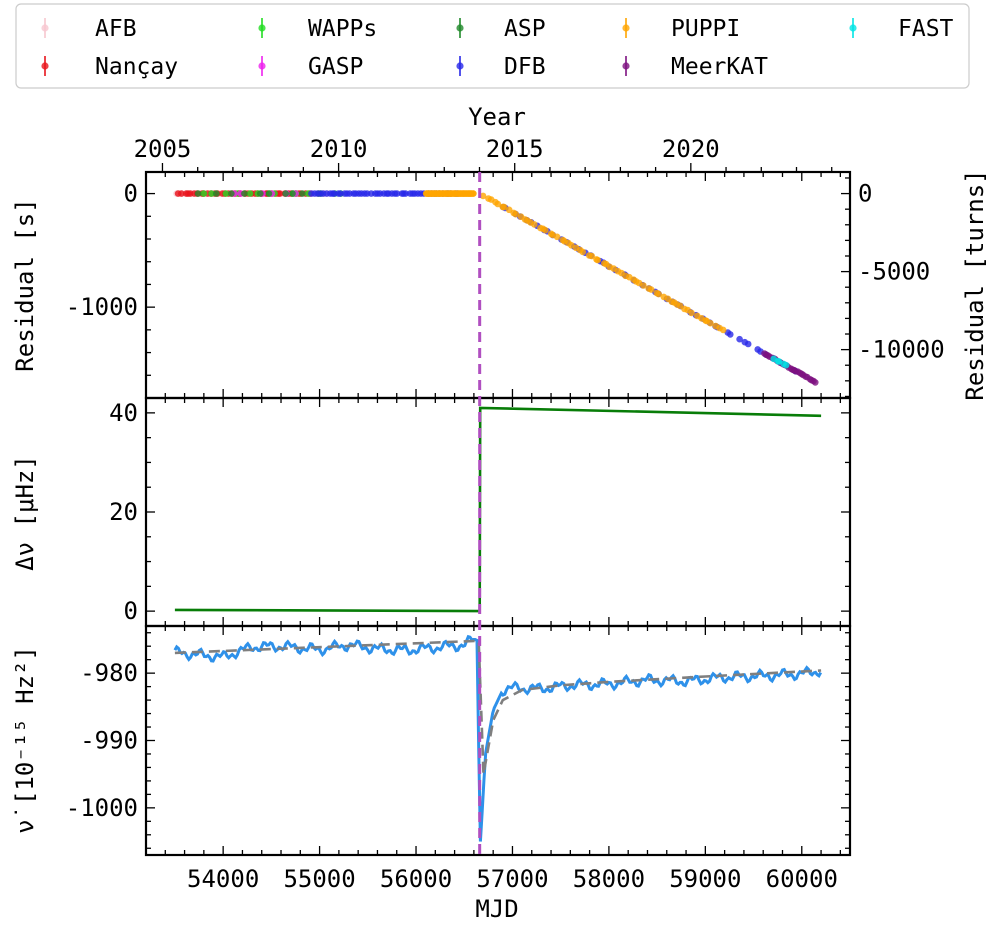 The image size is (996, 929). I want to click on nu-dot-lines, so click(498, 738).